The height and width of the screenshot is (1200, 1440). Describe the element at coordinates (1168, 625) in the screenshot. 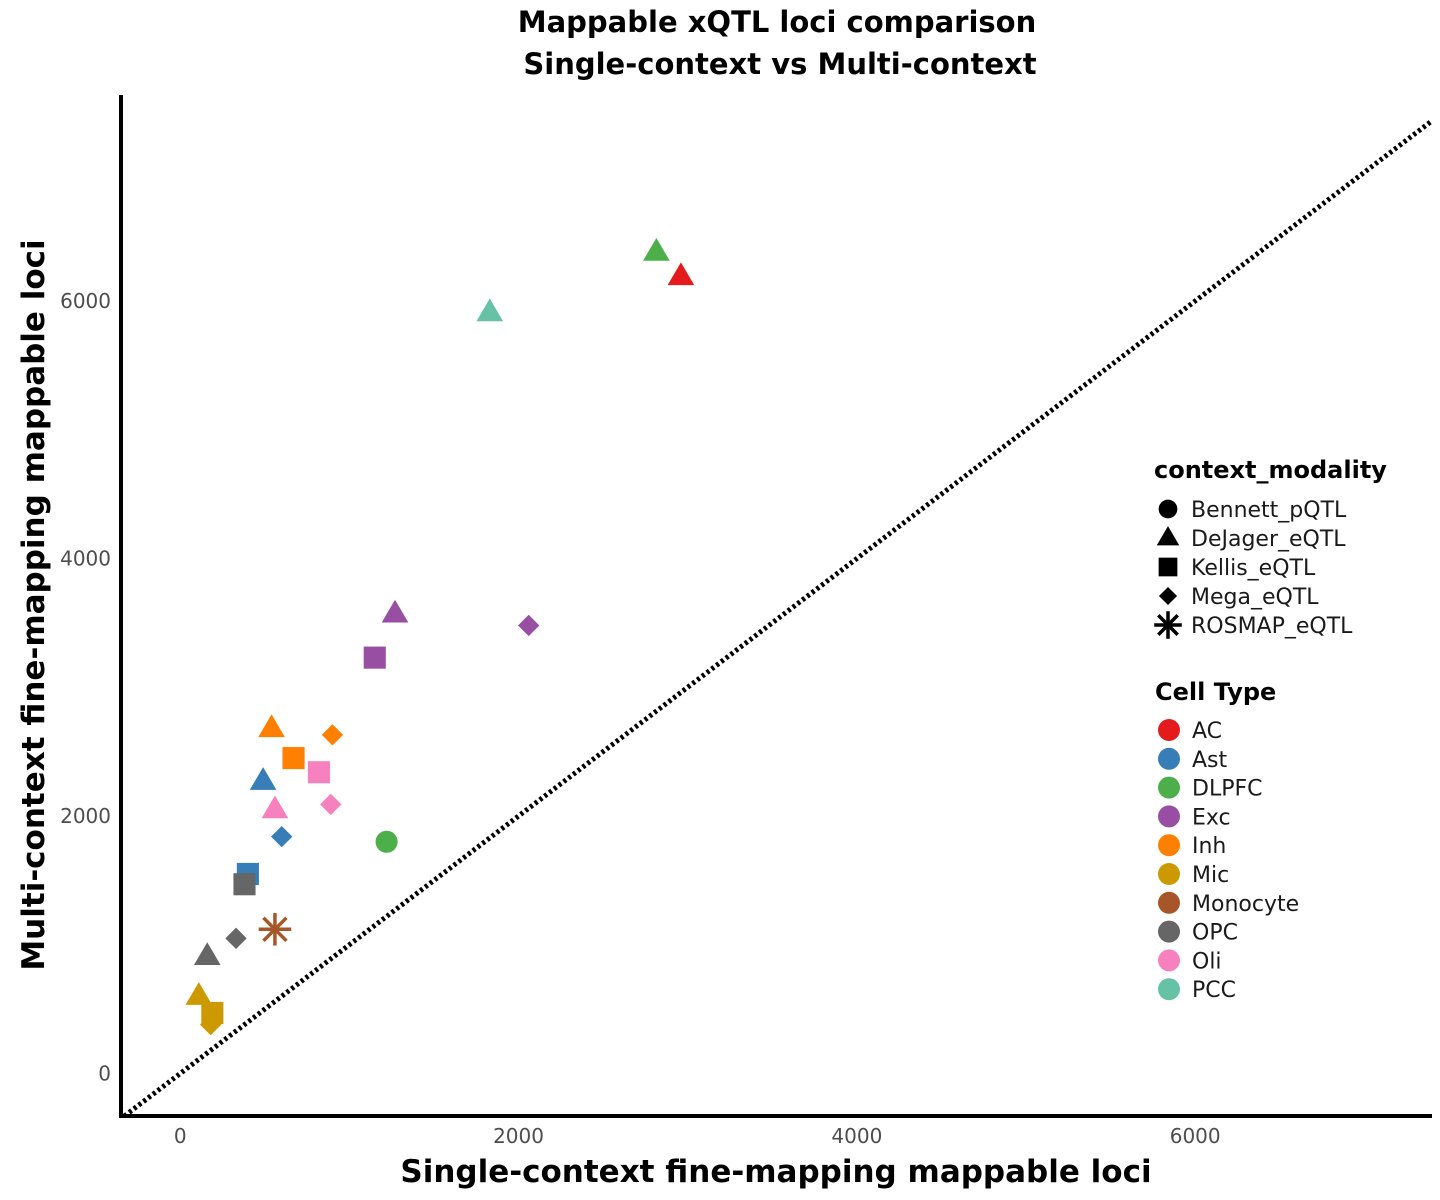

I see `legend-key-asterisk` at that location.